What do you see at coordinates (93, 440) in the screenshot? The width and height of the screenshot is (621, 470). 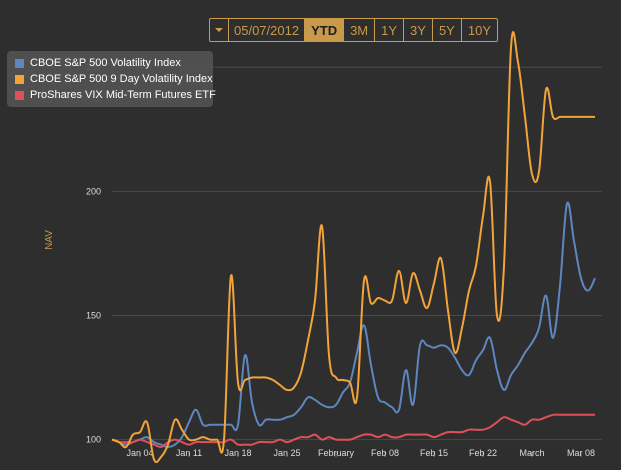 I see `y-tick-label: 100` at bounding box center [93, 440].